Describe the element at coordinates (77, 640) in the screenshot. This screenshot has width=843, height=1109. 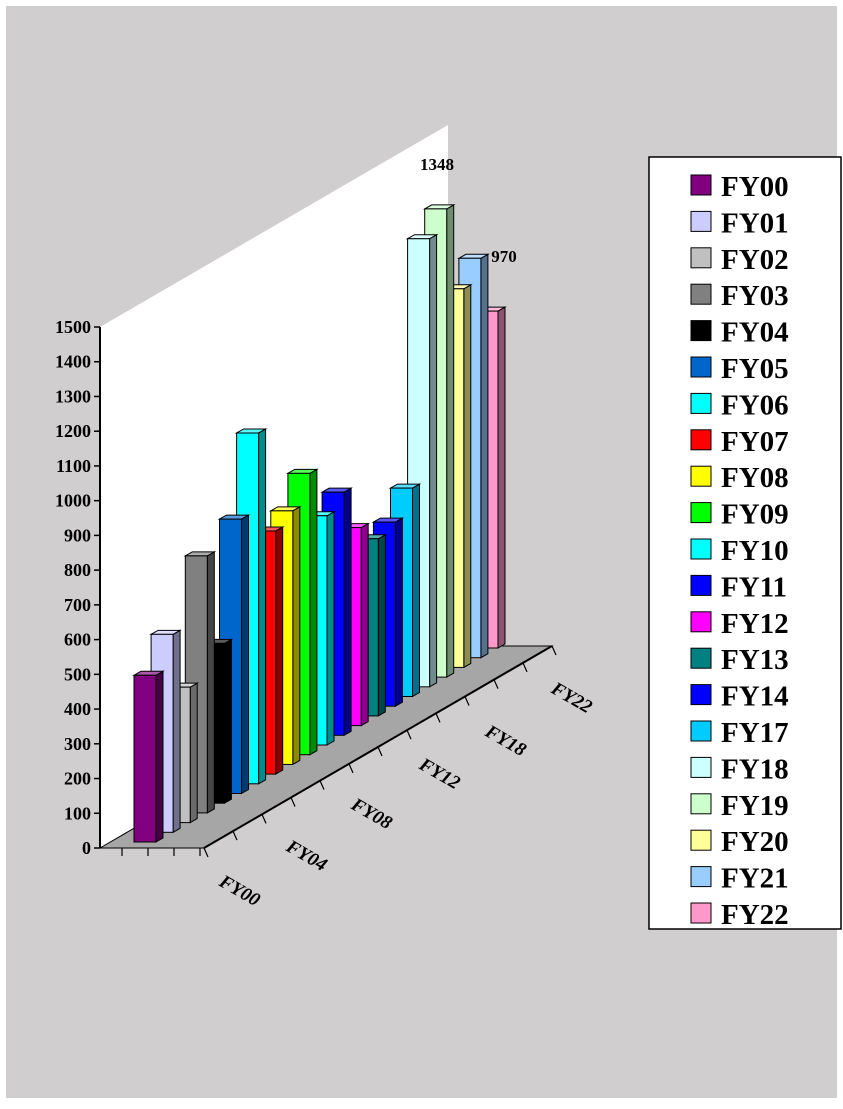
I see `value-axis-tick-label: 600` at that location.